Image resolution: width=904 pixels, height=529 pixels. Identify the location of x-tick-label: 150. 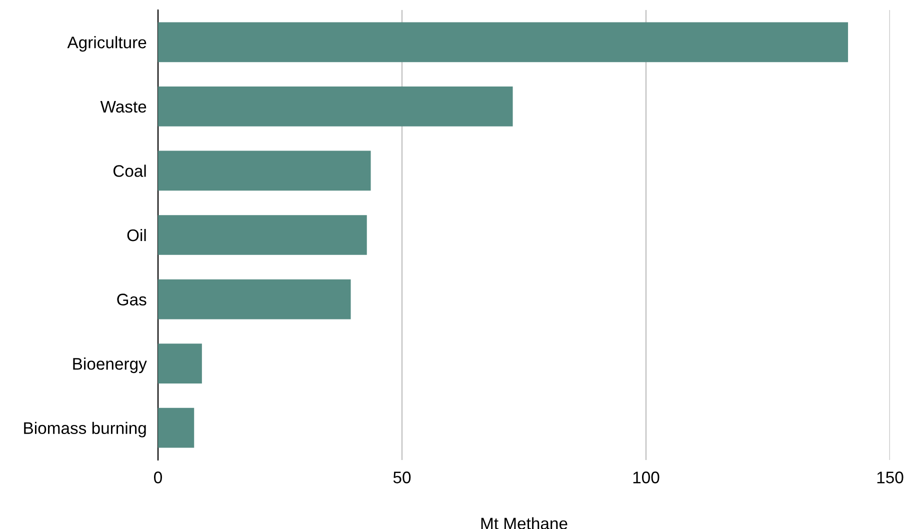
(890, 478).